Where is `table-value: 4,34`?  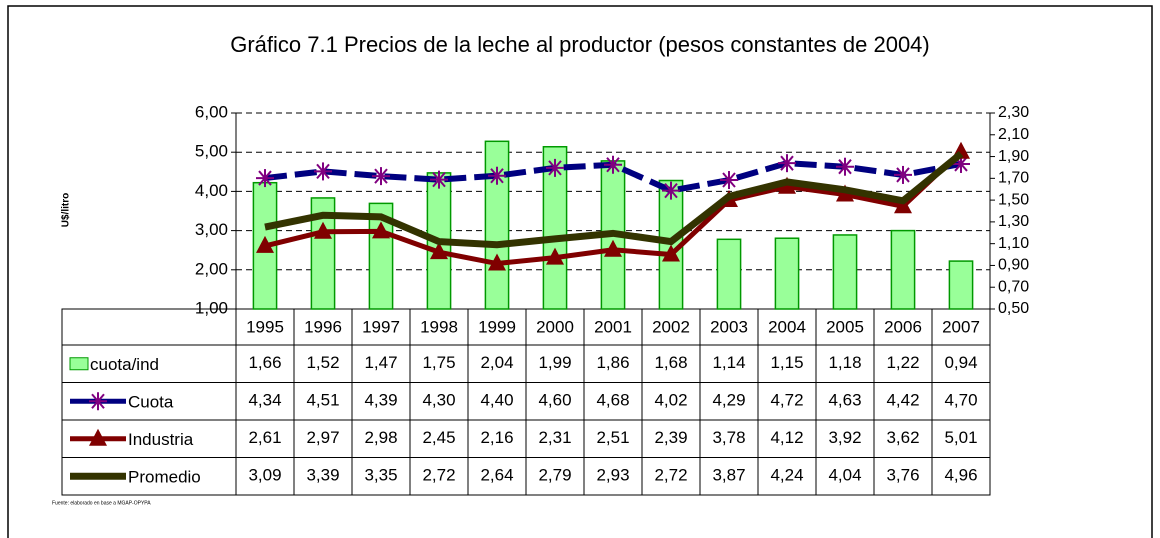
table-value: 4,34 is located at coordinates (264, 400).